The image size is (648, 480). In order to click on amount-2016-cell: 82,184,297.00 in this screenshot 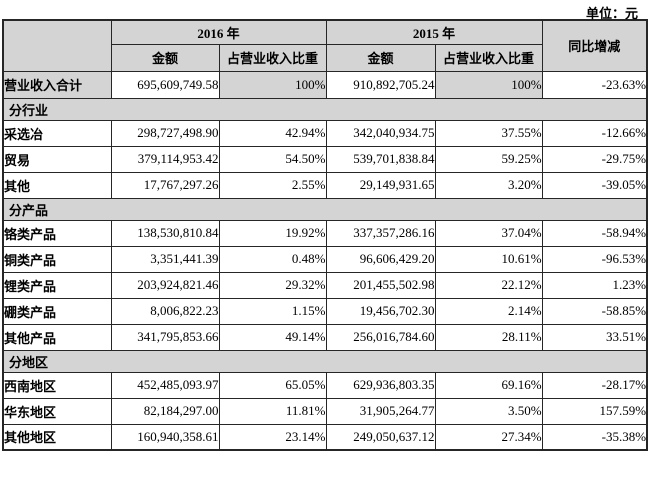, I will do `click(165, 411)`.